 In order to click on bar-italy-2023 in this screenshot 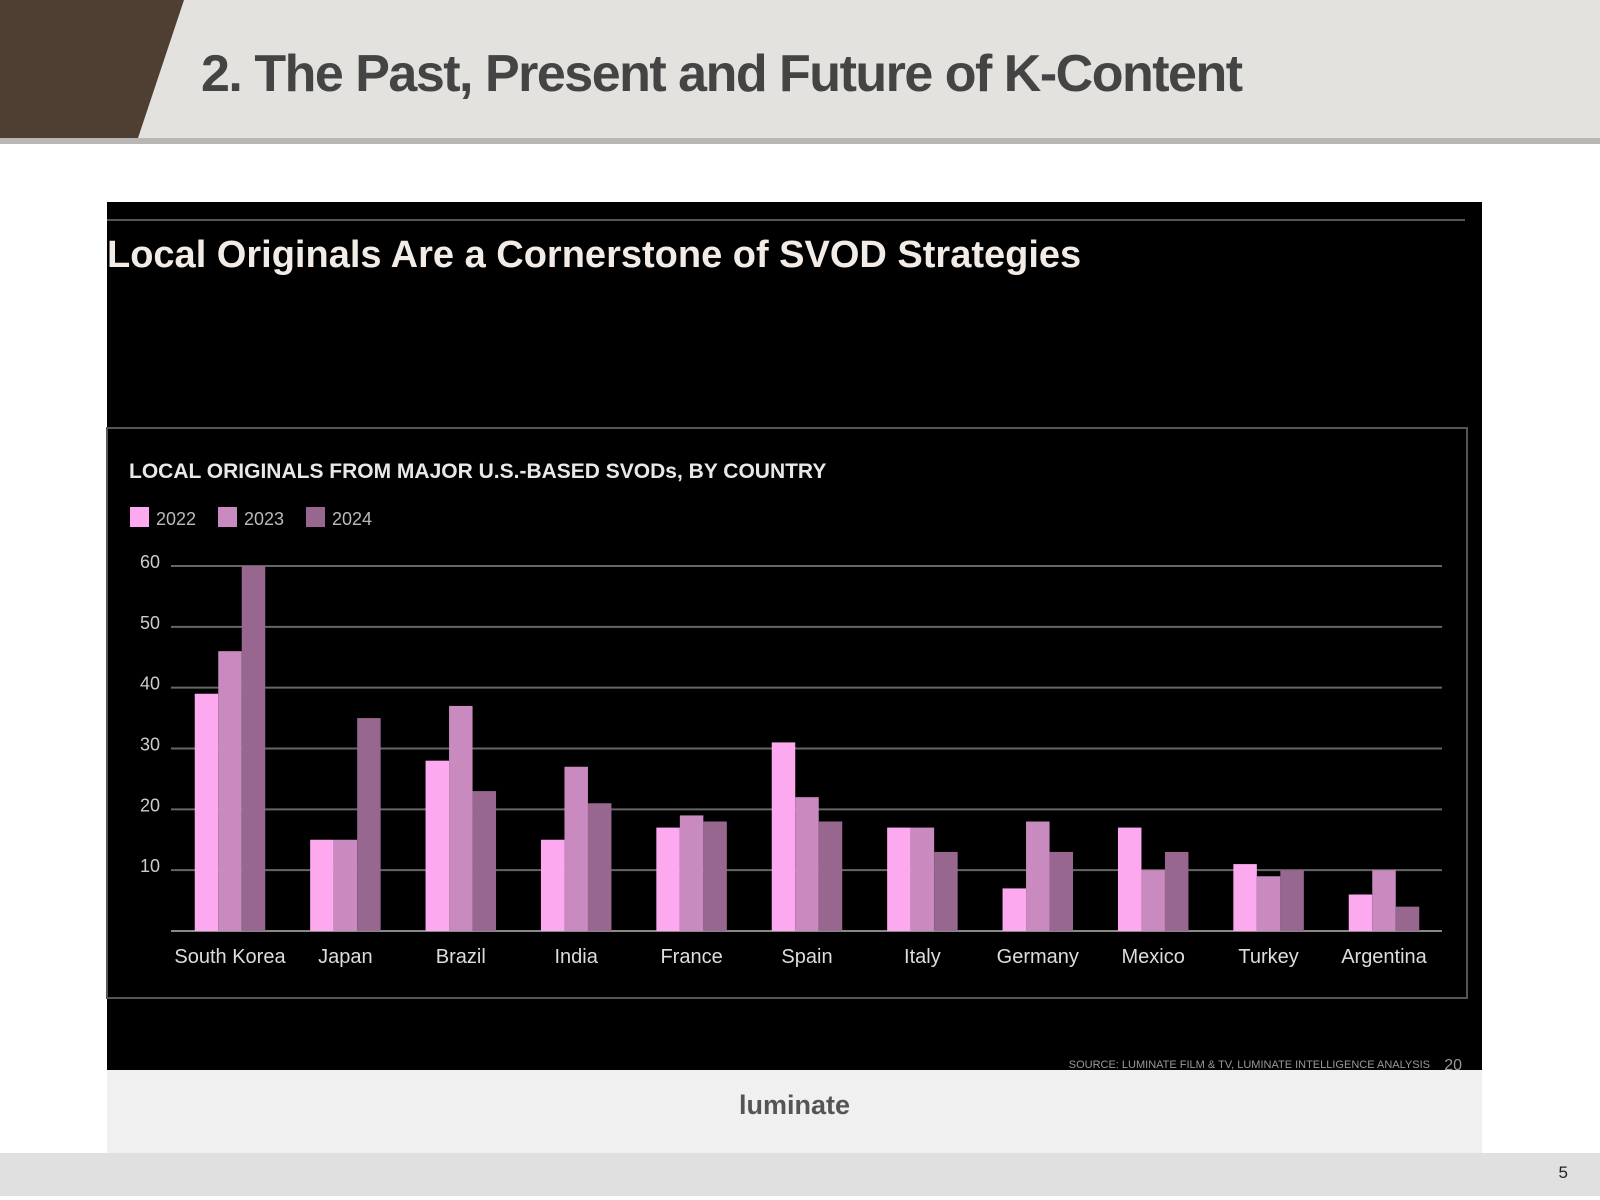, I will do `click(922, 879)`.